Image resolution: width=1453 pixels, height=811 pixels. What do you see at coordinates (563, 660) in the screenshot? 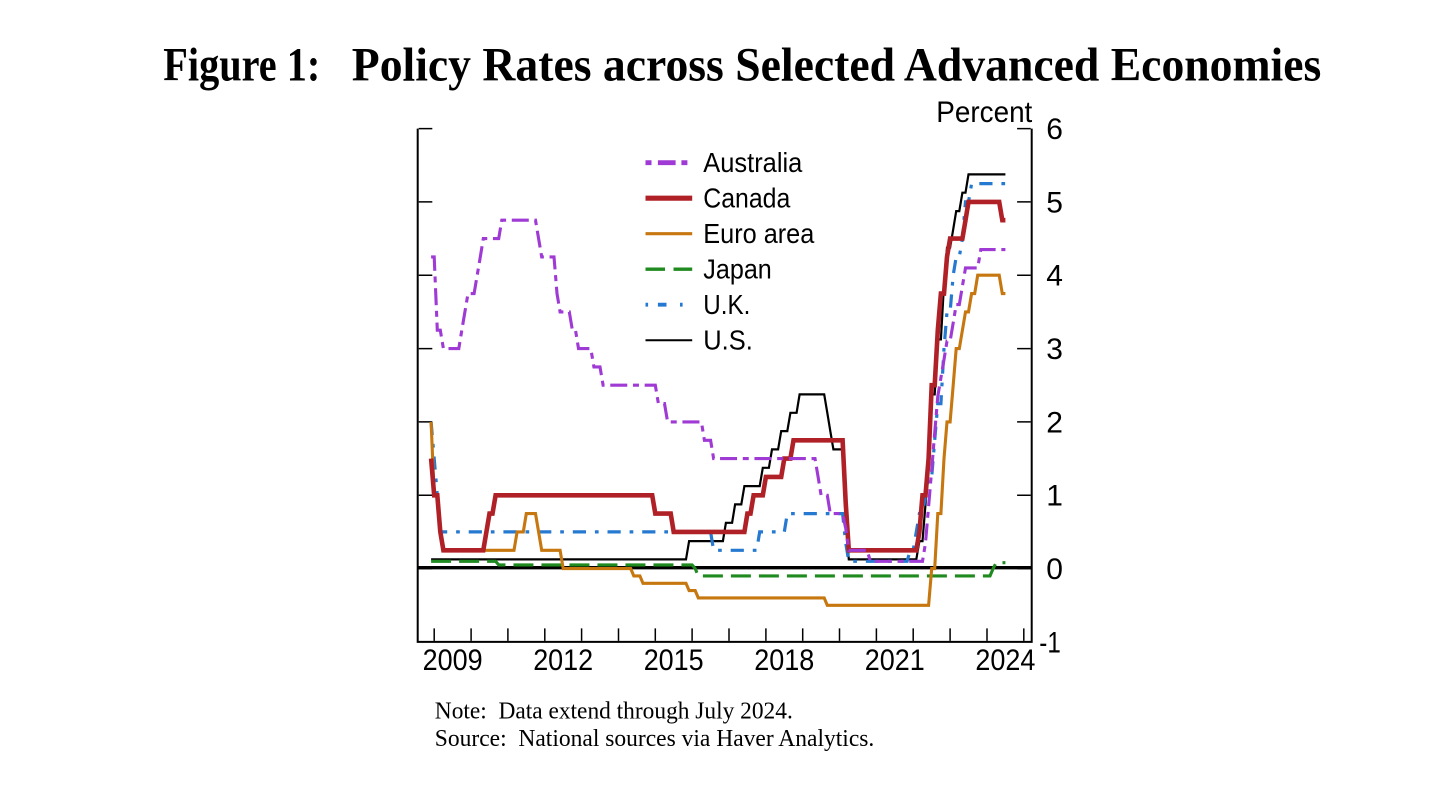
I see `svg-text: 2012` at bounding box center [563, 660].